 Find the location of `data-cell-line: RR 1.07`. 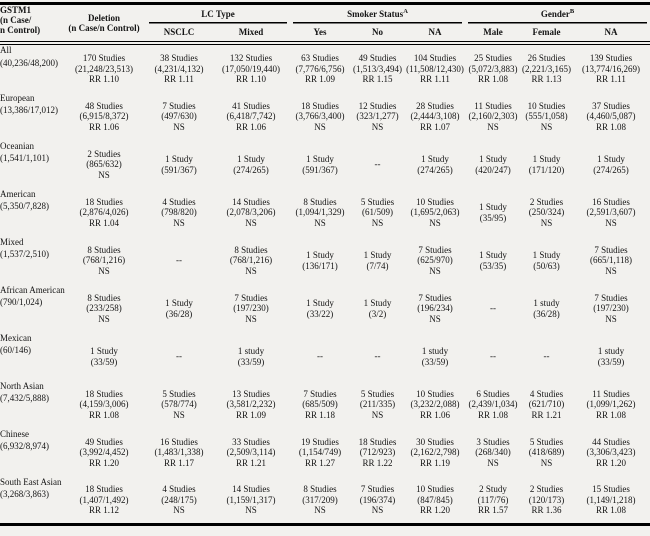

data-cell-line: RR 1.07 is located at coordinates (434, 126).